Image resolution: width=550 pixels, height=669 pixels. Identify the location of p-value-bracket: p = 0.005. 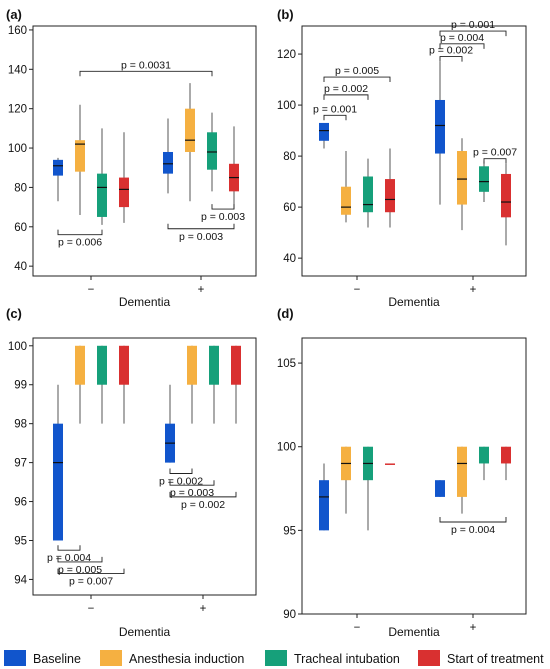
(357, 74).